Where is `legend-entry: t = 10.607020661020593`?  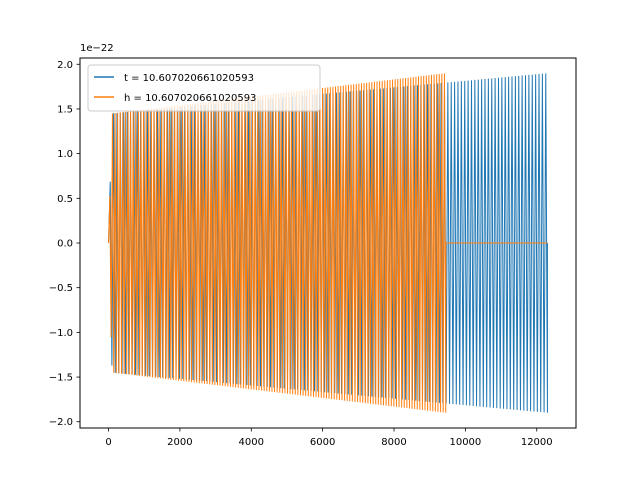 legend-entry: t = 10.607020661020593 is located at coordinates (189, 78).